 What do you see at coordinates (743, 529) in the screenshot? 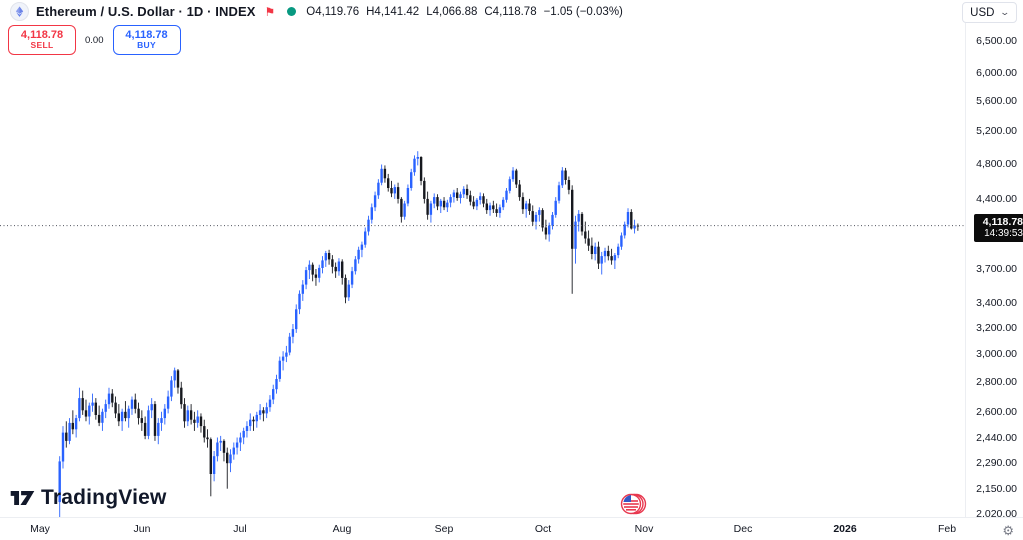
I see `time-axis-tick: Dec` at bounding box center [743, 529].